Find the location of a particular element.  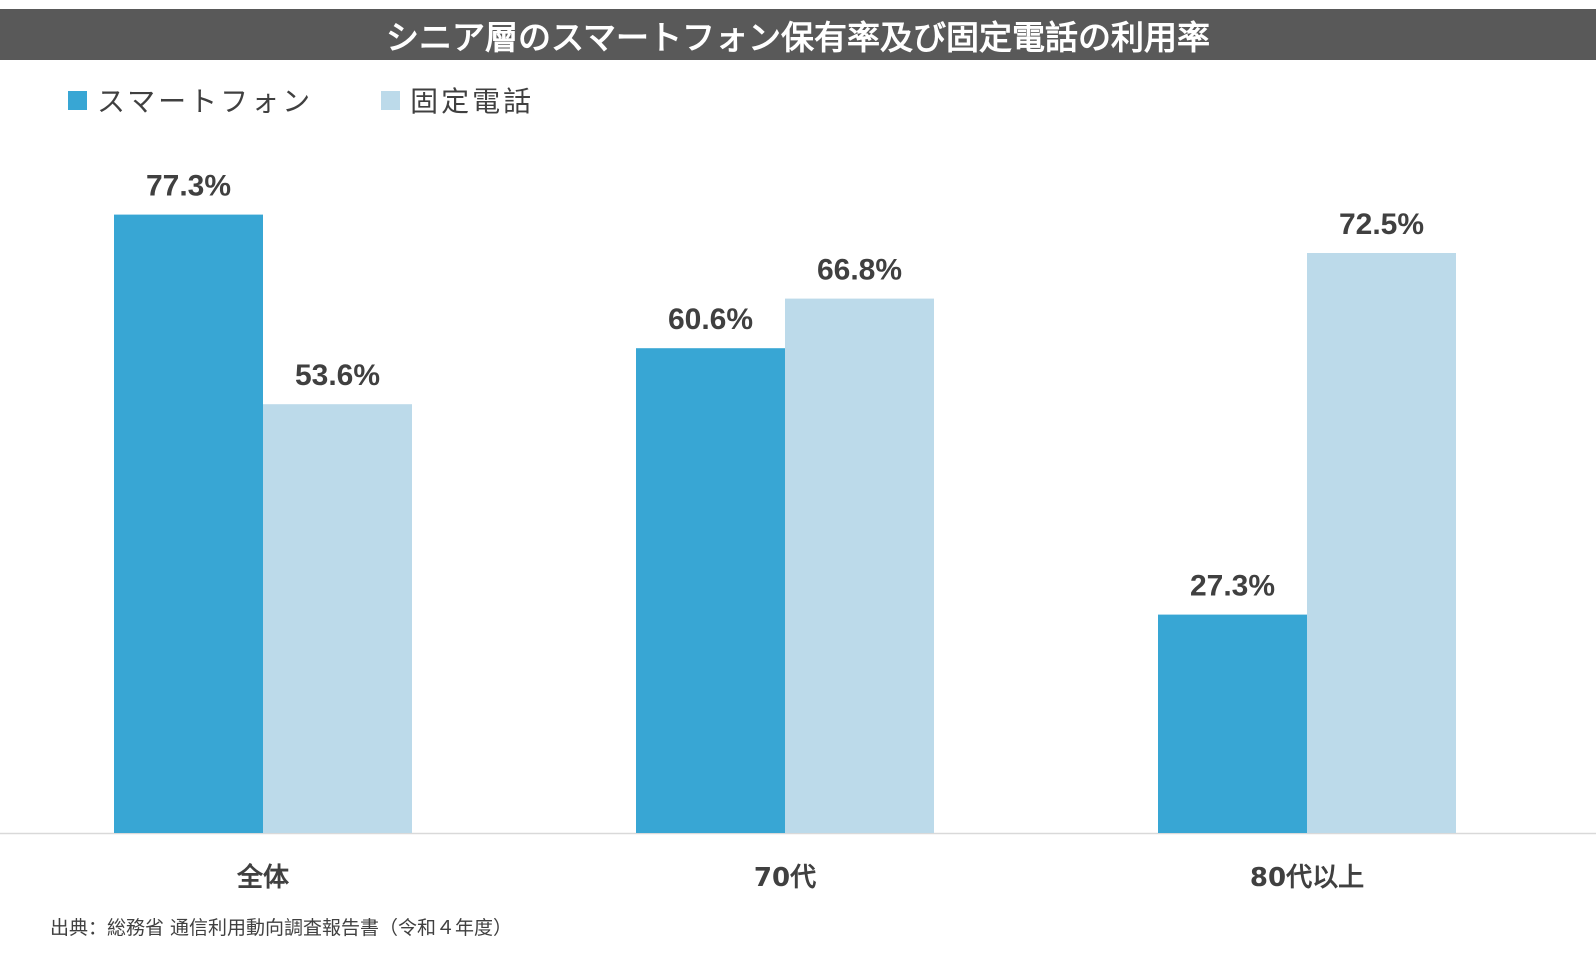

data-label-landline-2: 72.5% is located at coordinates (1381, 224).